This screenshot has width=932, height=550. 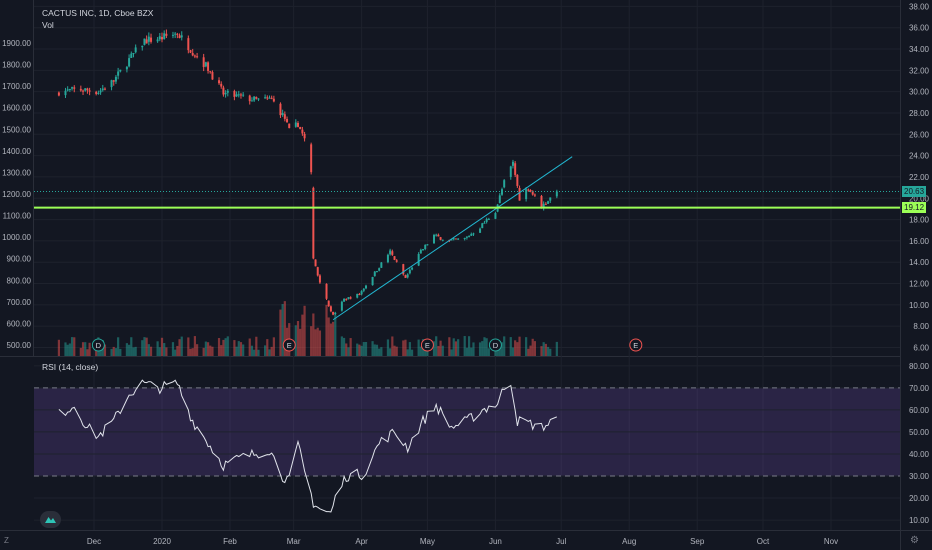 What do you see at coordinates (19, 280) in the screenshot?
I see `left-tick-label: 800.00` at bounding box center [19, 280].